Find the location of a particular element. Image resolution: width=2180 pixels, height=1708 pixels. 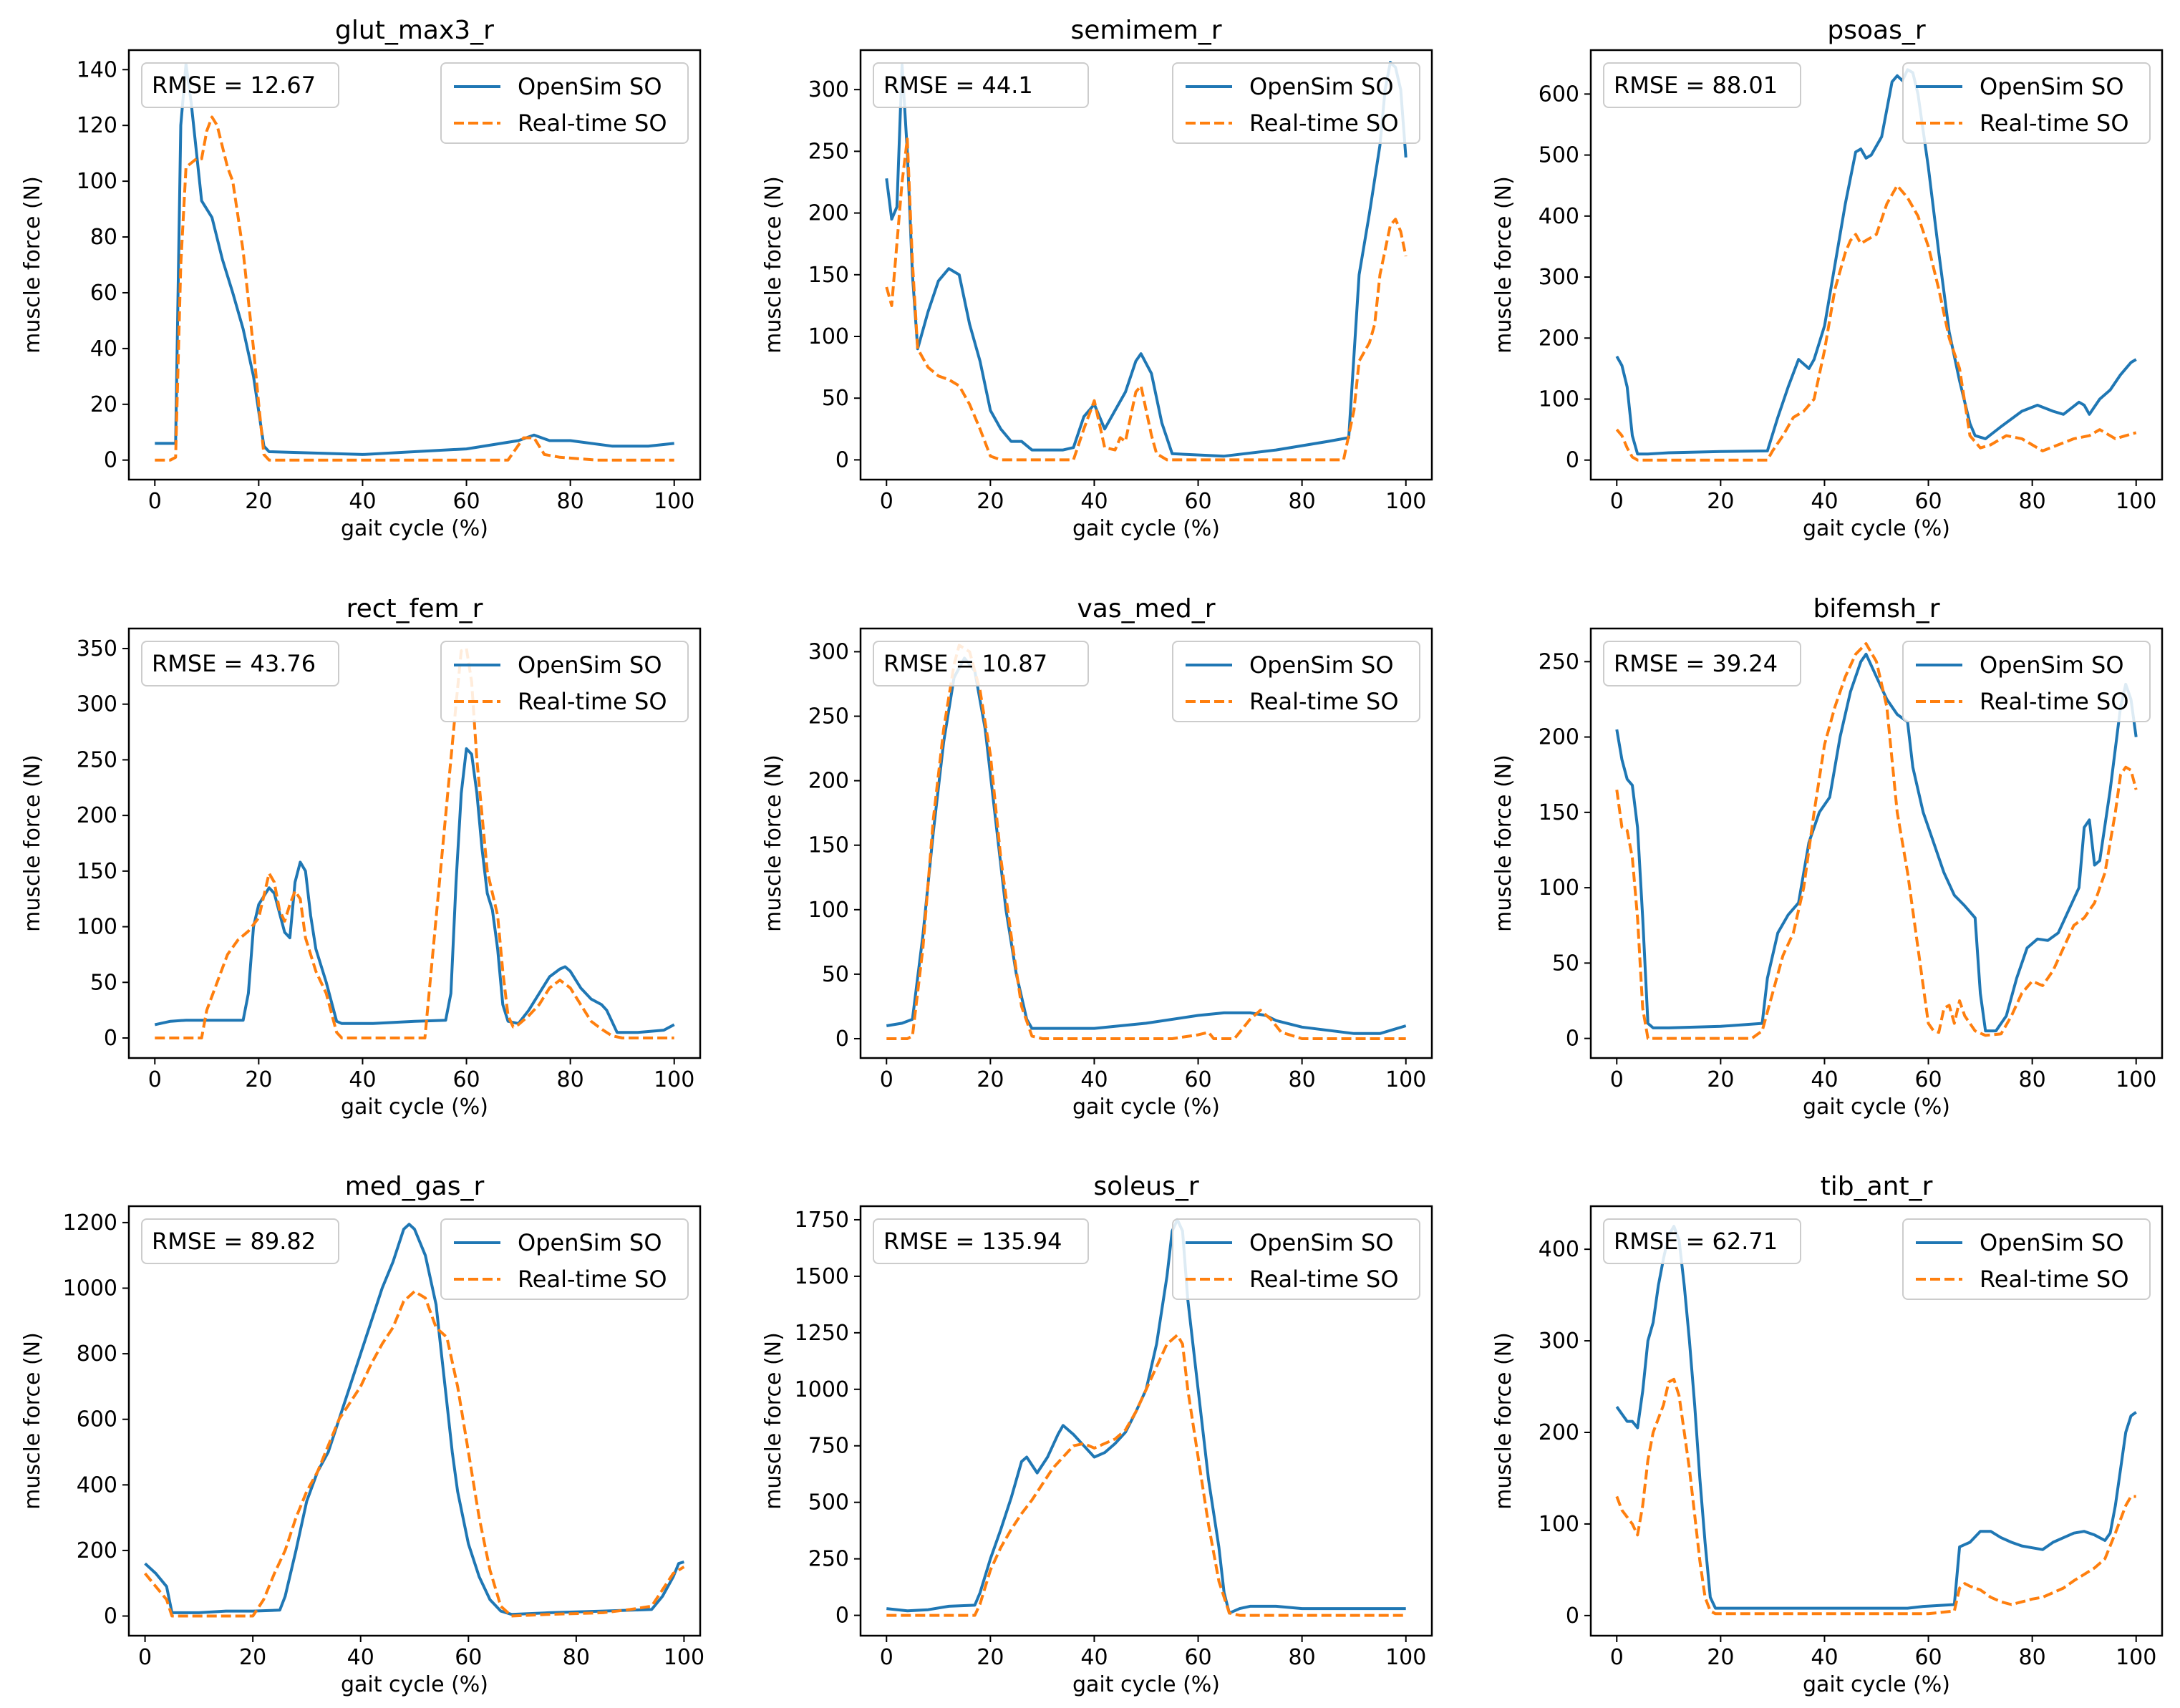

y-tick-label: 300 is located at coordinates (97, 705).